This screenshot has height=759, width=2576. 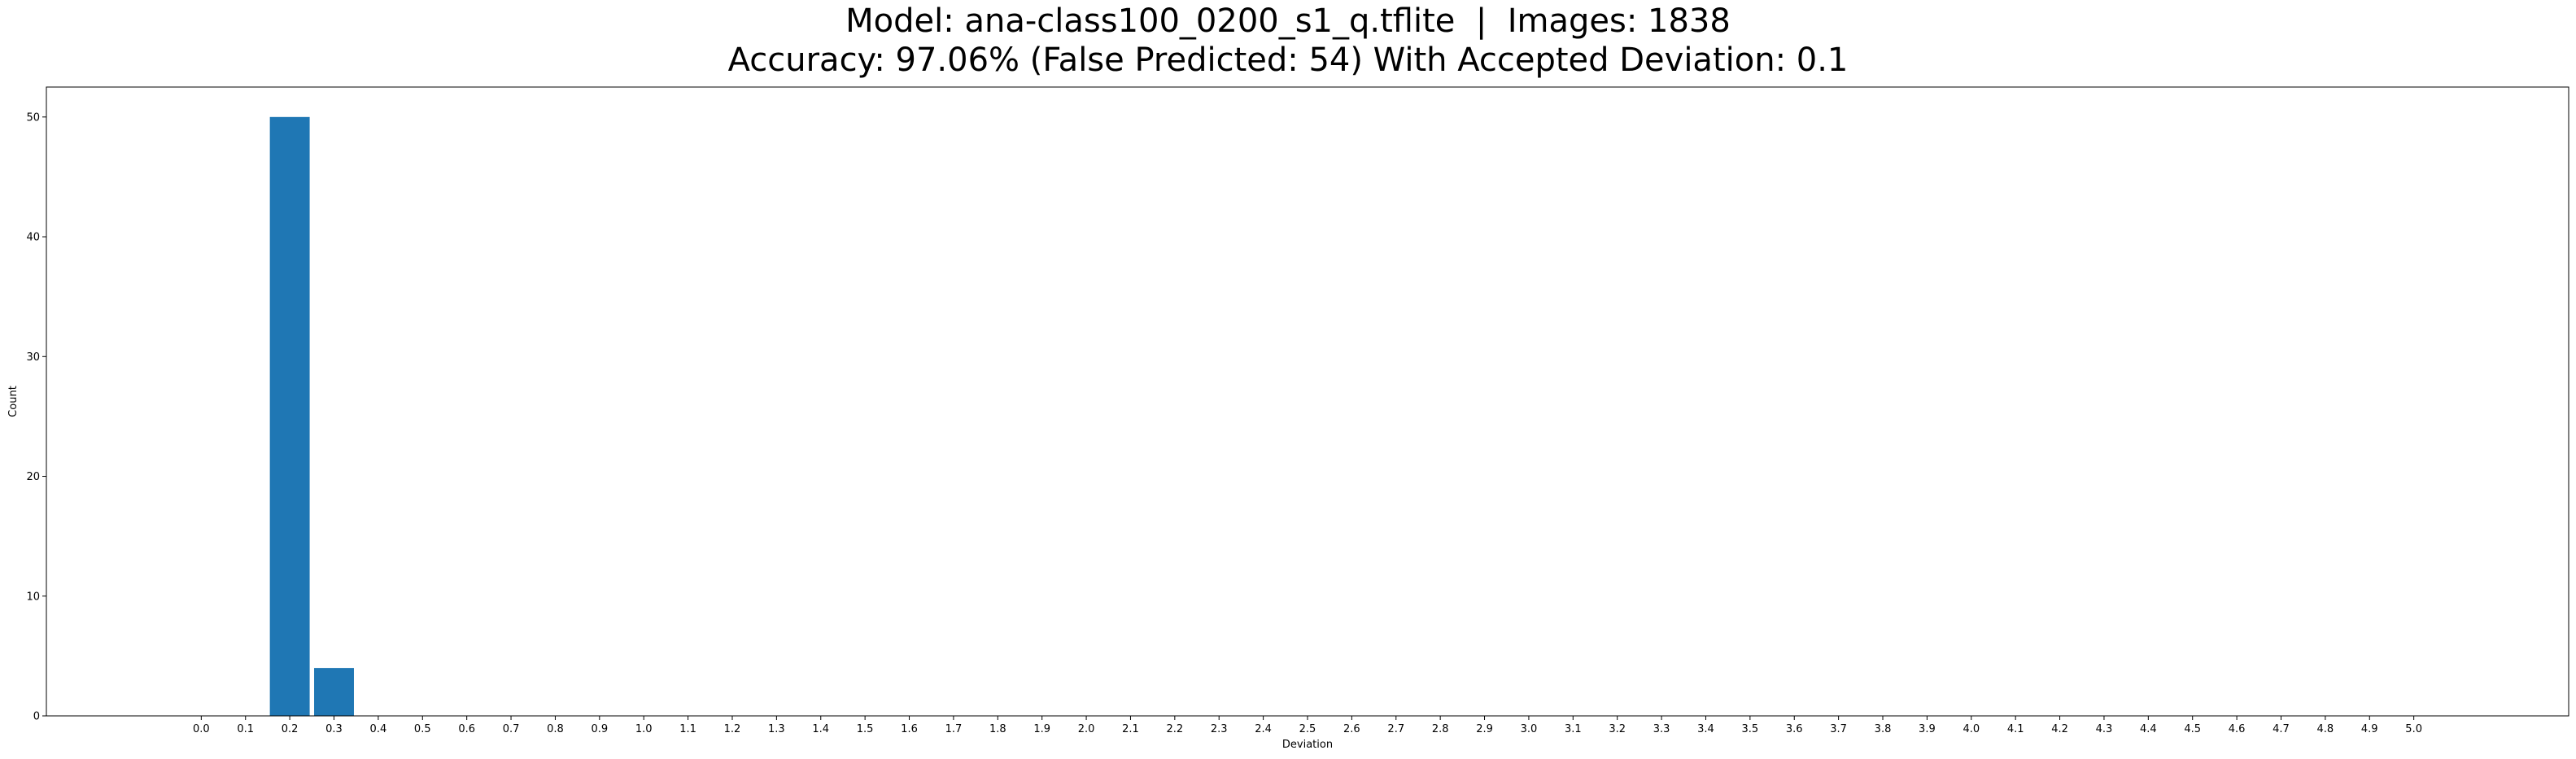 I want to click on x-tick-label-3.7: 3.7, so click(x=1838, y=729).